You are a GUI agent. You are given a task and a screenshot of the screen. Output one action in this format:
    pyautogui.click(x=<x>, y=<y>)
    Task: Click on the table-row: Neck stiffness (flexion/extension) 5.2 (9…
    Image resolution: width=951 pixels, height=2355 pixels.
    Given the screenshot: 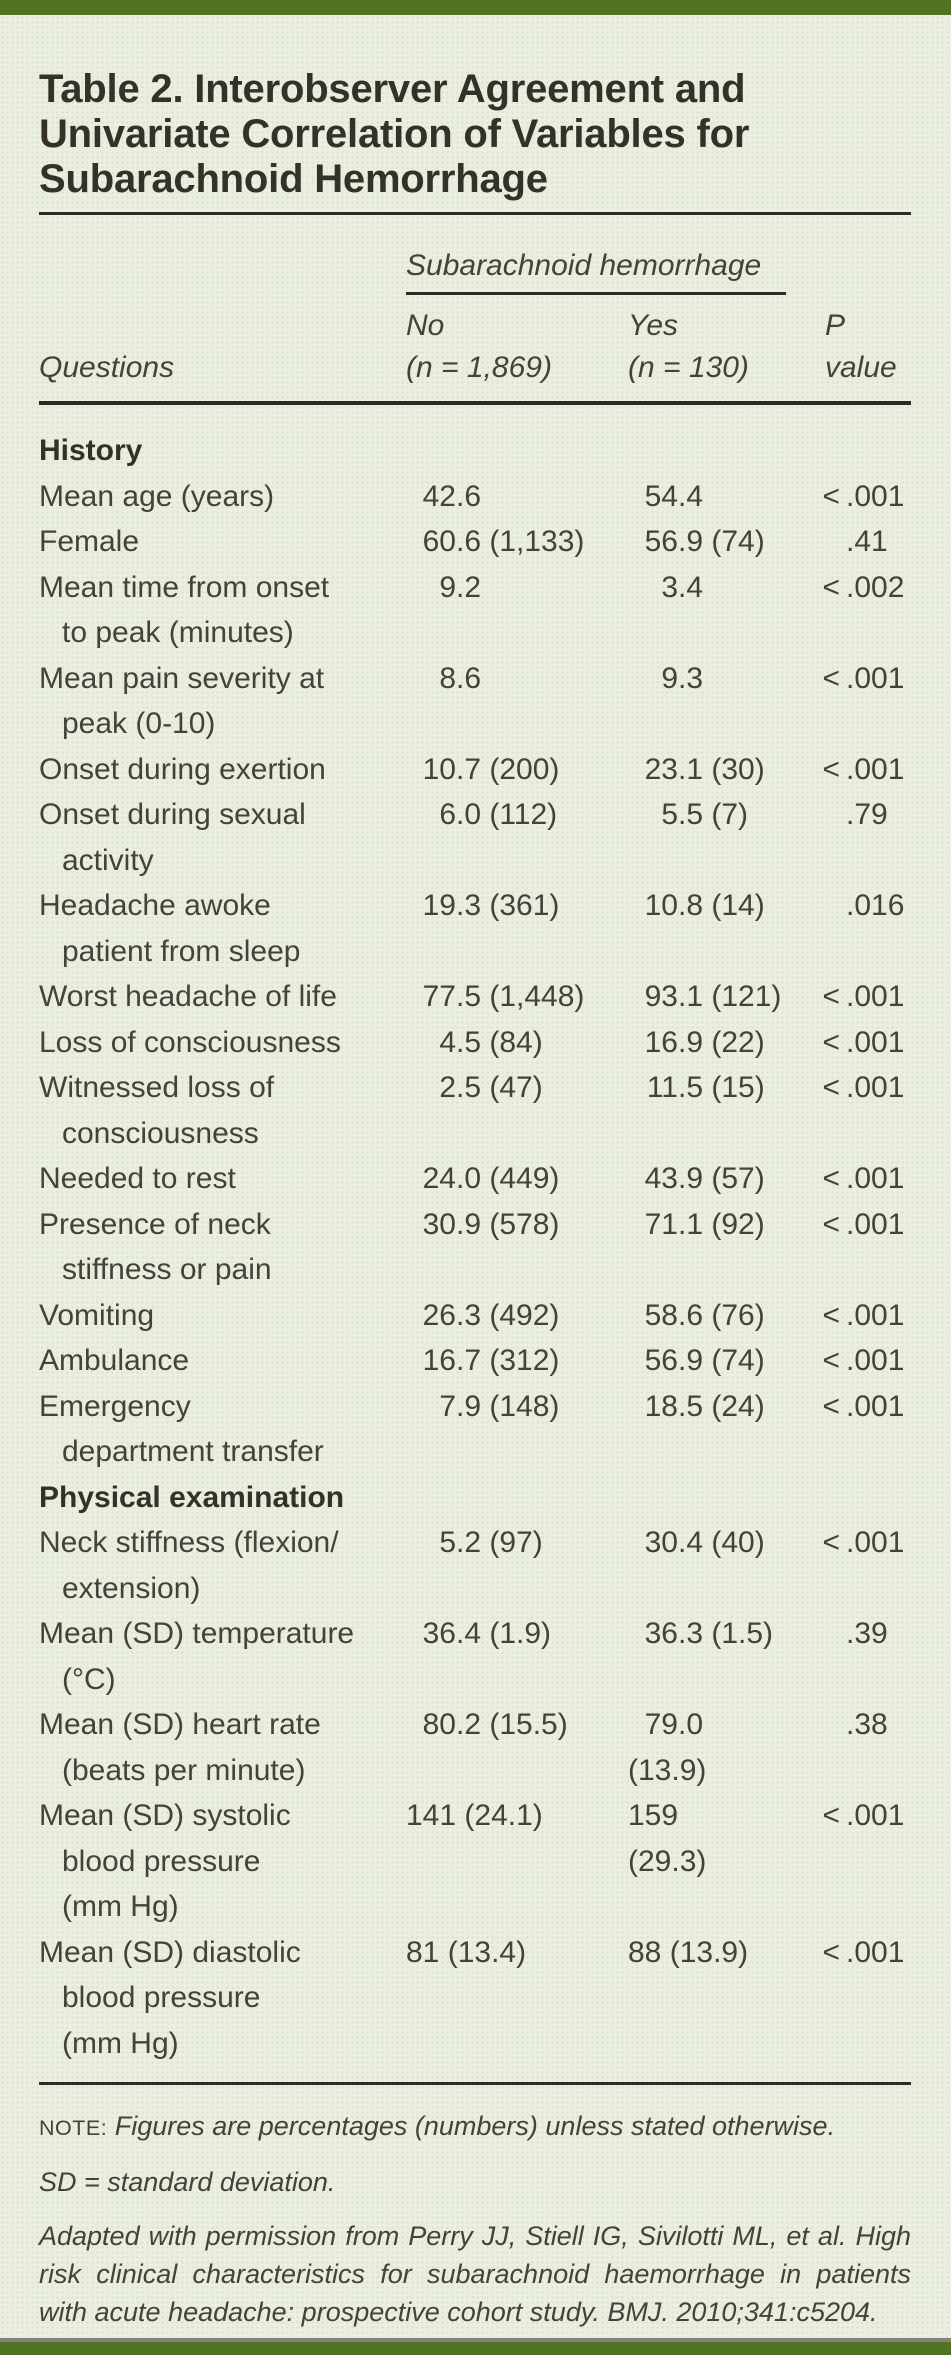 What is the action you would take?
    pyautogui.click(x=475, y=1565)
    